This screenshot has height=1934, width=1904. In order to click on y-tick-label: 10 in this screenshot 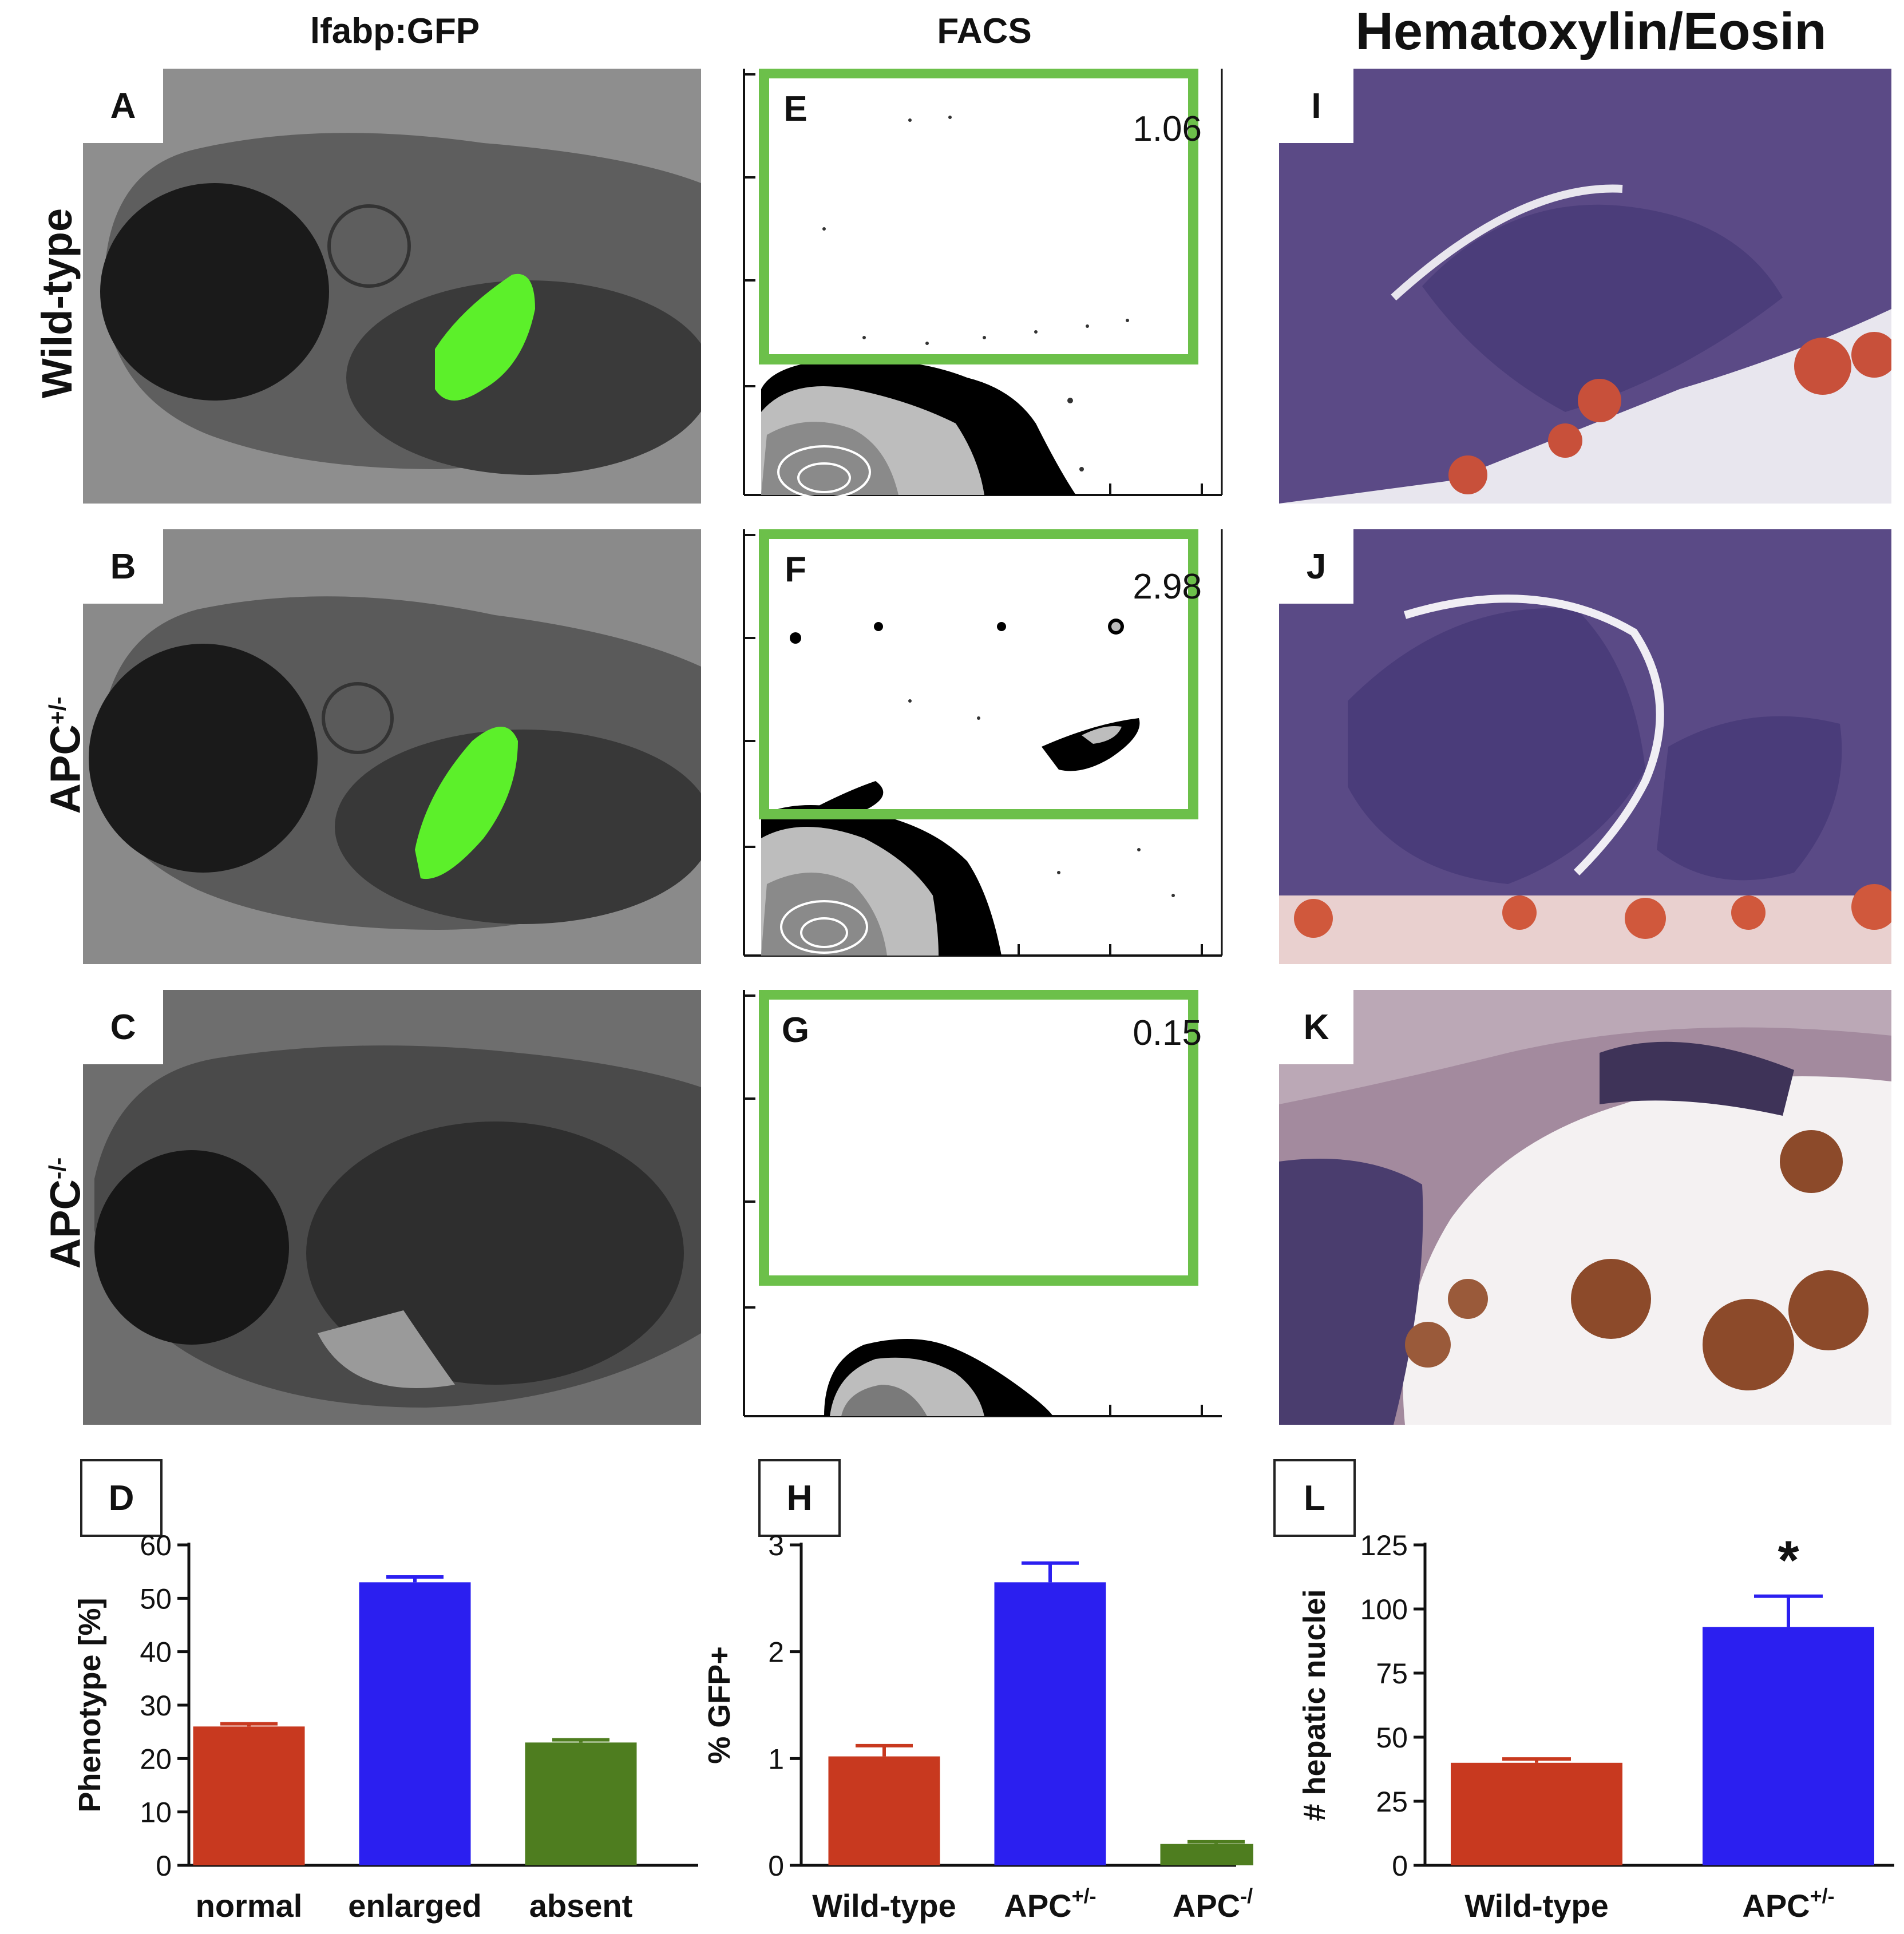, I will do `click(156, 1813)`.